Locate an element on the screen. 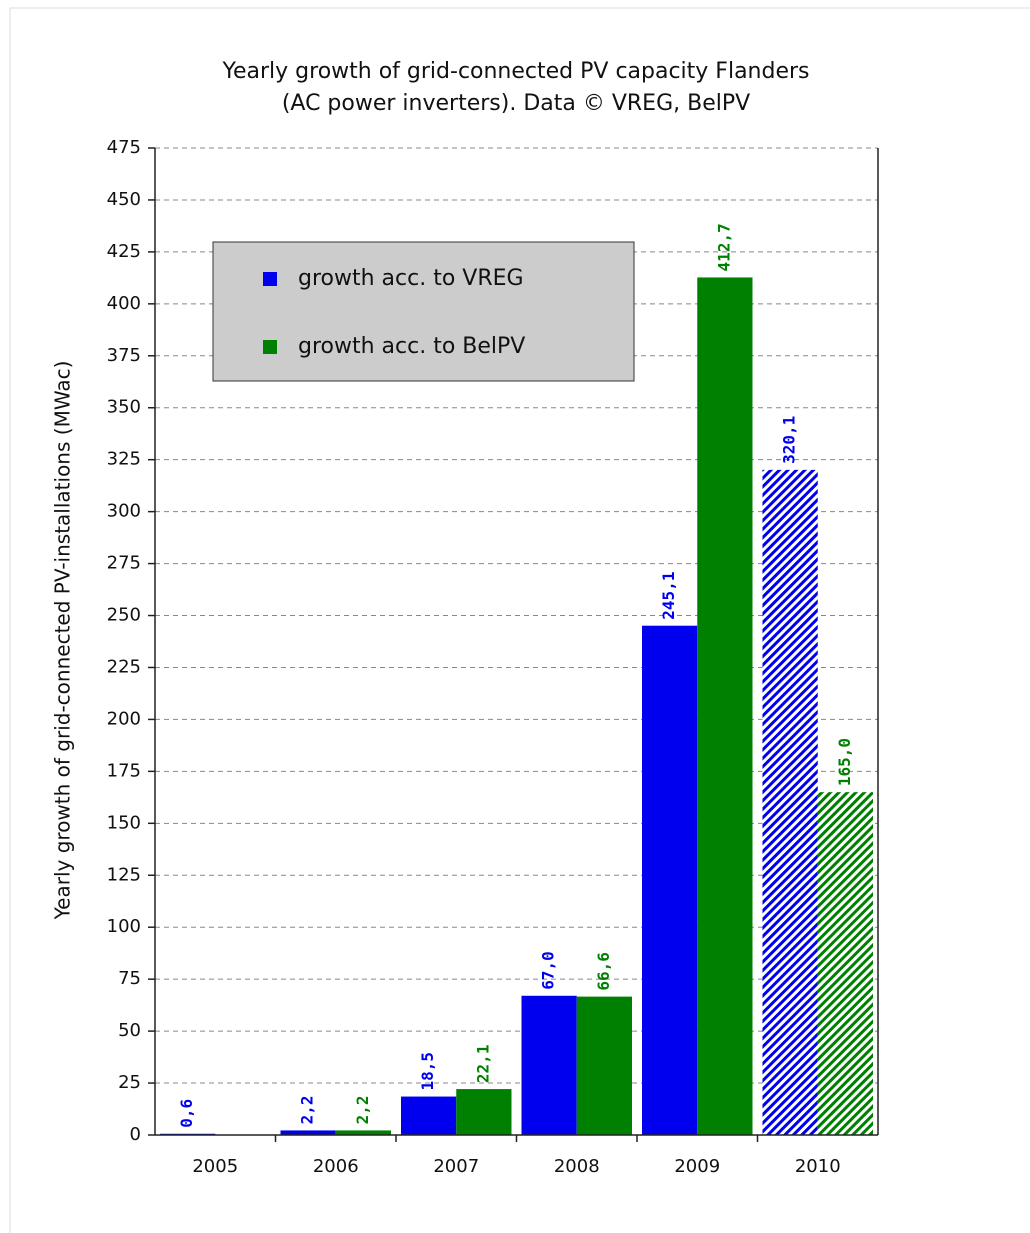 The height and width of the screenshot is (1233, 1030). value-label: 165,0 is located at coordinates (844, 762).